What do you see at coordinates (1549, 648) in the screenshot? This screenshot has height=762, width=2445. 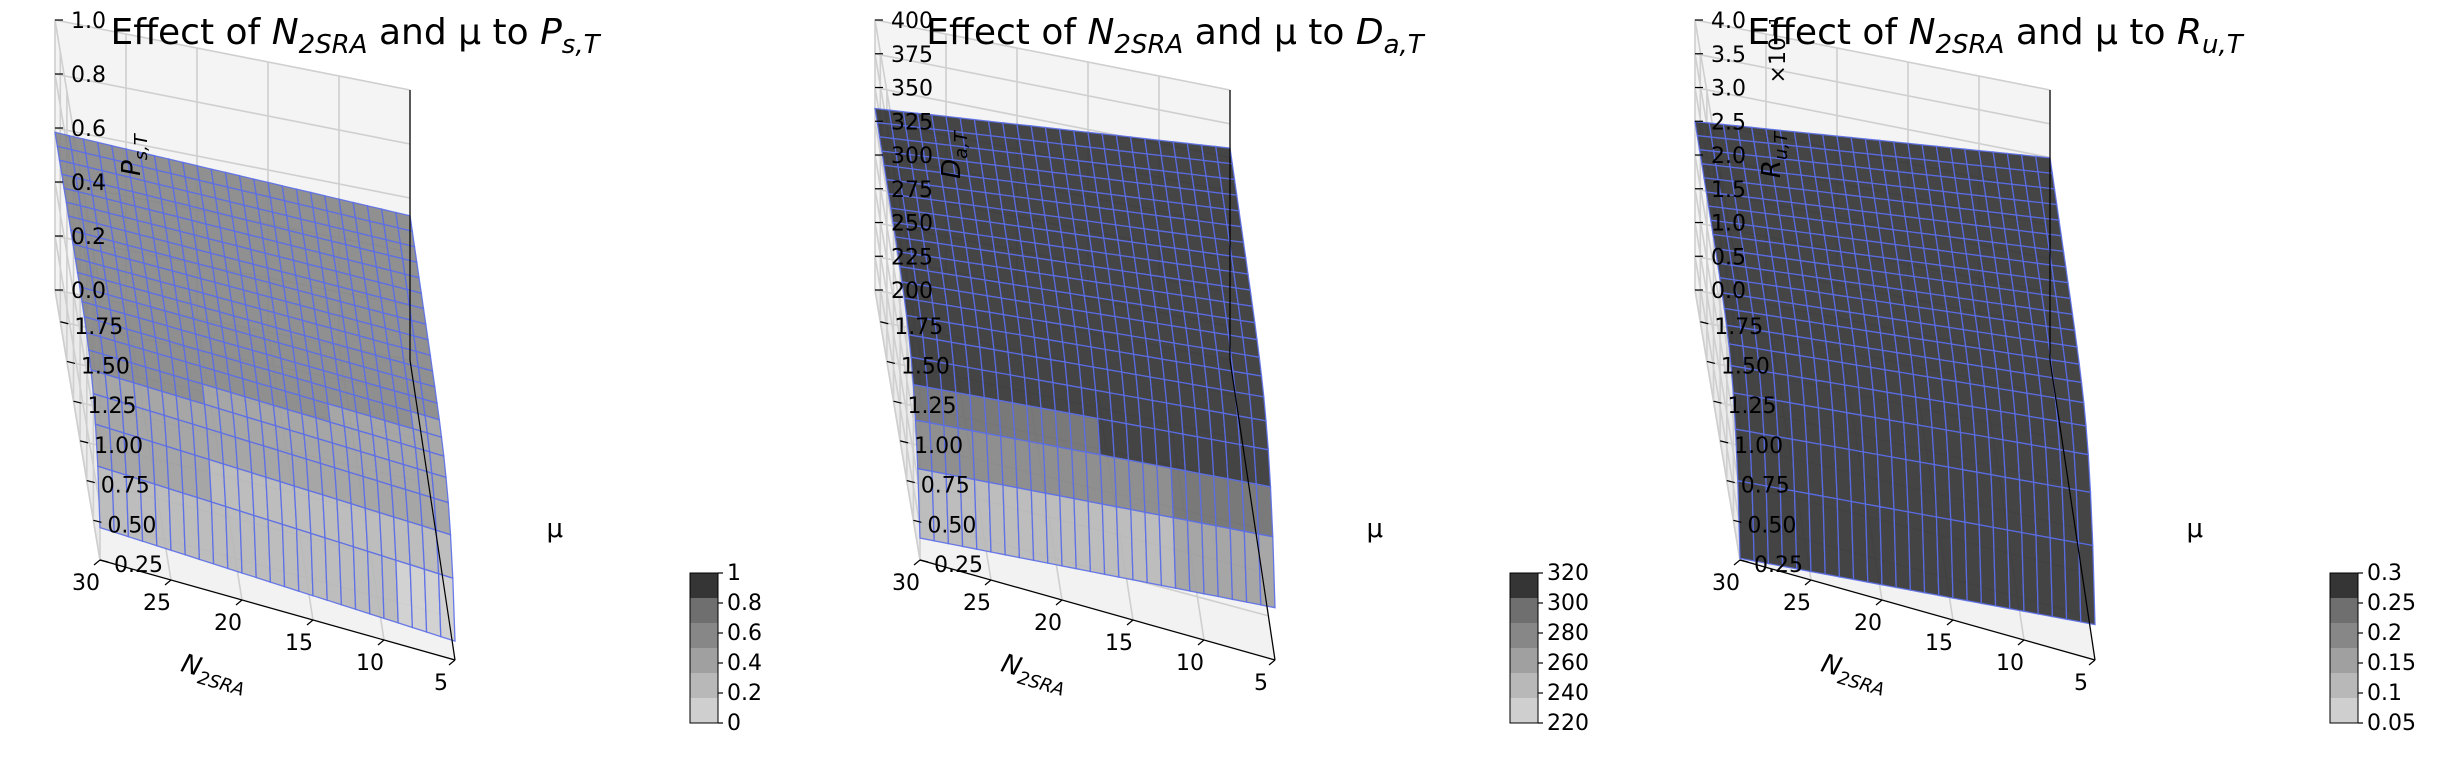 I see `colorbar: 220 240 260 280 300 320` at bounding box center [1549, 648].